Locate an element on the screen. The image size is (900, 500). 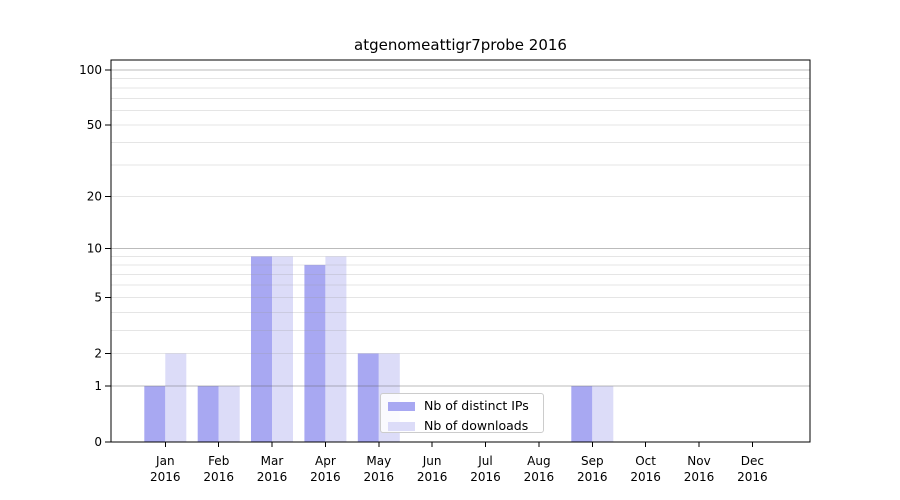
bar-distinct_ips-apr is located at coordinates (315, 353).